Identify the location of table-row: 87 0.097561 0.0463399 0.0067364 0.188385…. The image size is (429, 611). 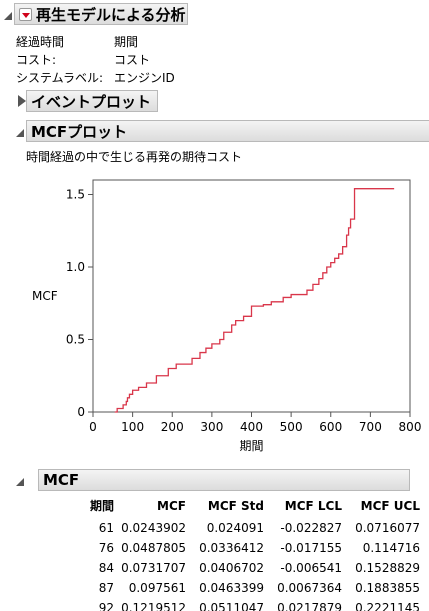
(252, 588).